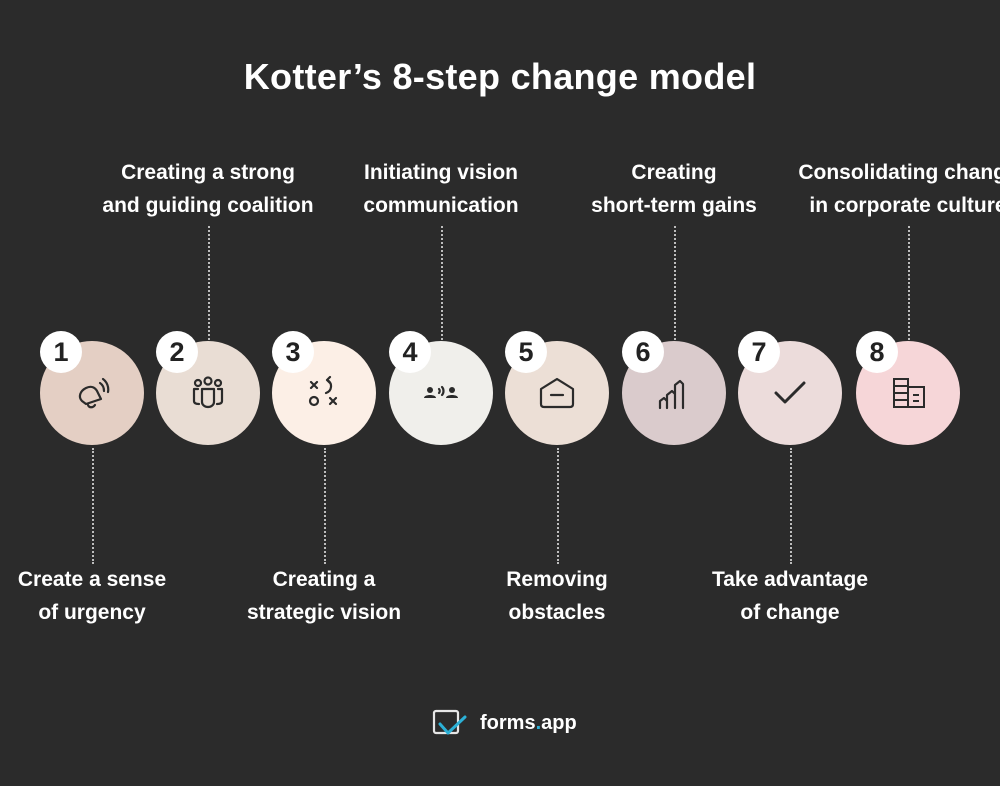  What do you see at coordinates (904, 205) in the screenshot?
I see `step-label-line: in corporate culture` at bounding box center [904, 205].